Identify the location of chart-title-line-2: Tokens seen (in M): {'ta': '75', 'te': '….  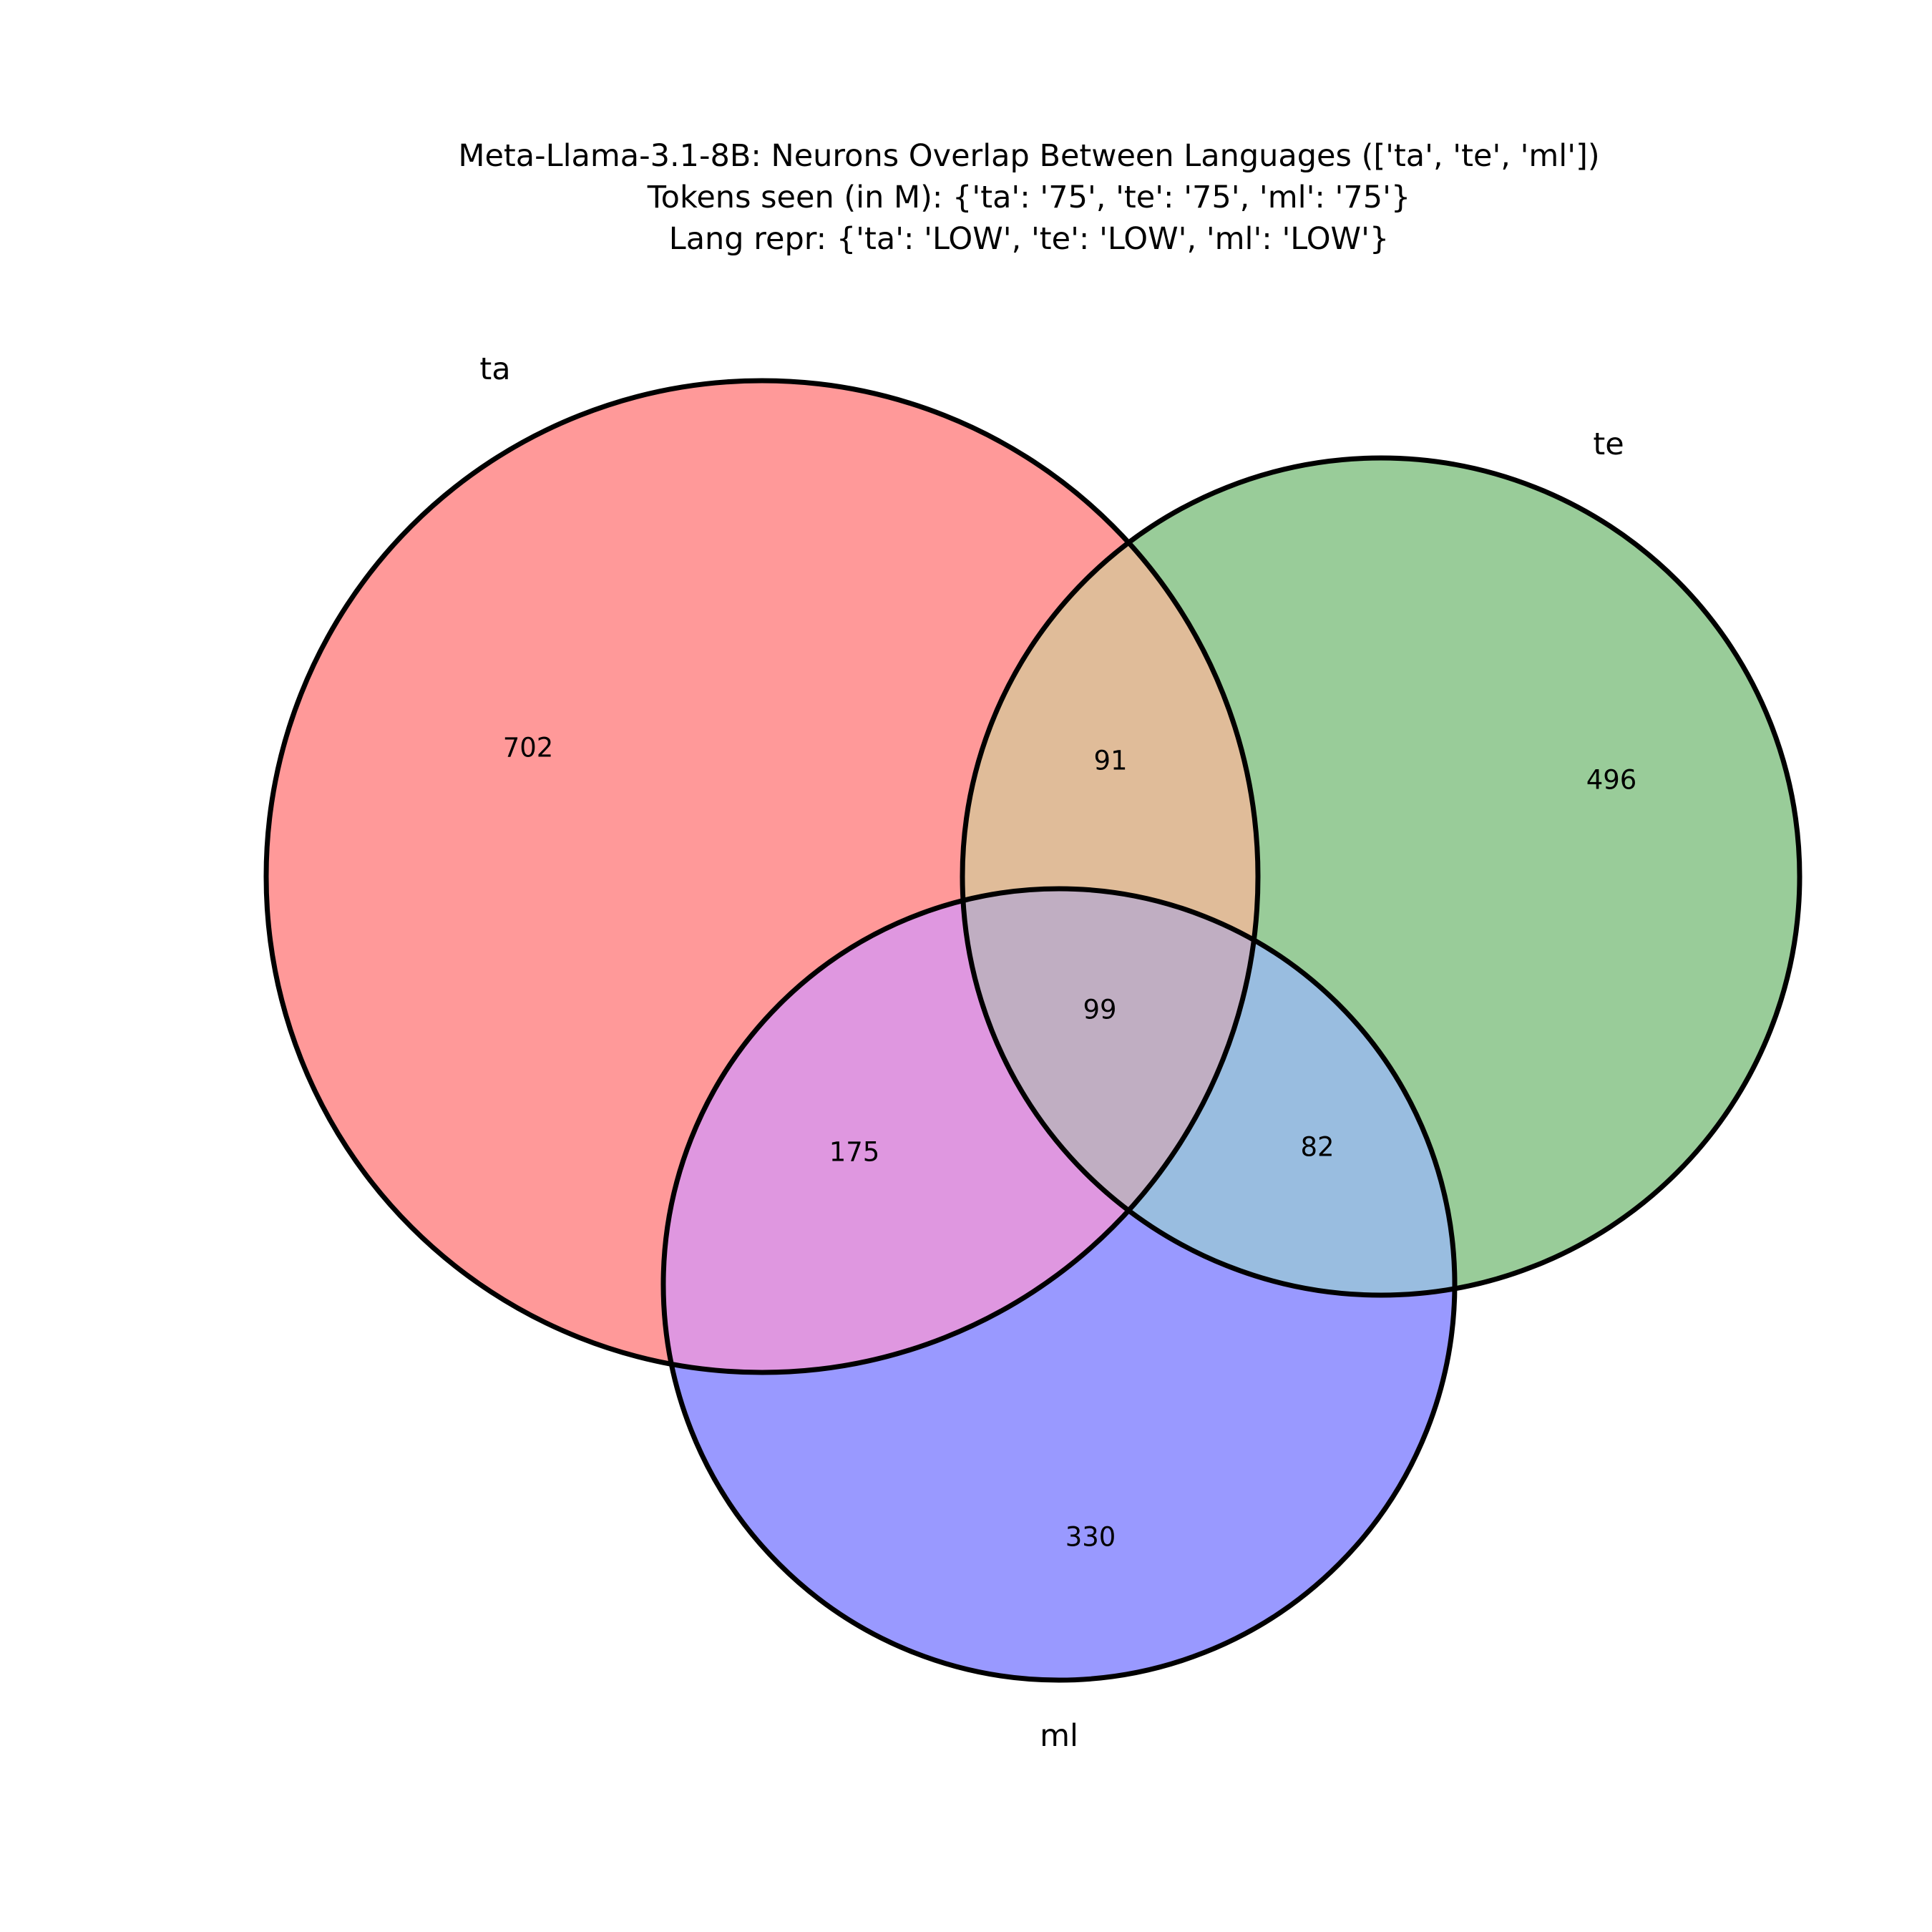
(1029, 197).